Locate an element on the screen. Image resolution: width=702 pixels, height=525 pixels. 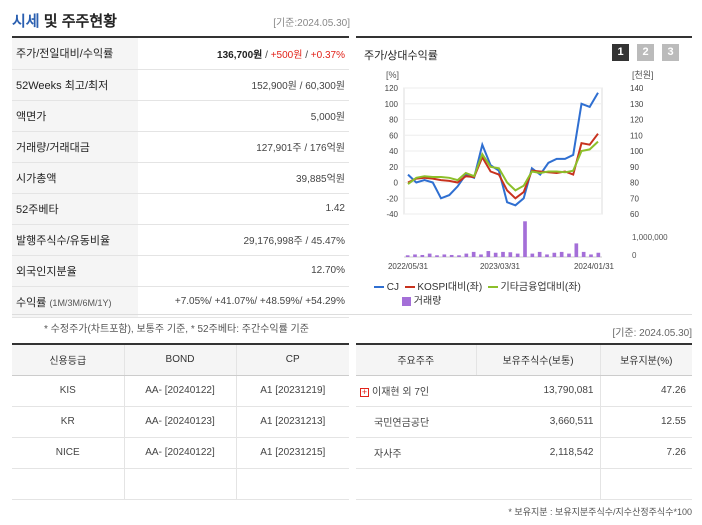
info-key: 발행주식수/유동비율 is located at coordinates (75, 239).